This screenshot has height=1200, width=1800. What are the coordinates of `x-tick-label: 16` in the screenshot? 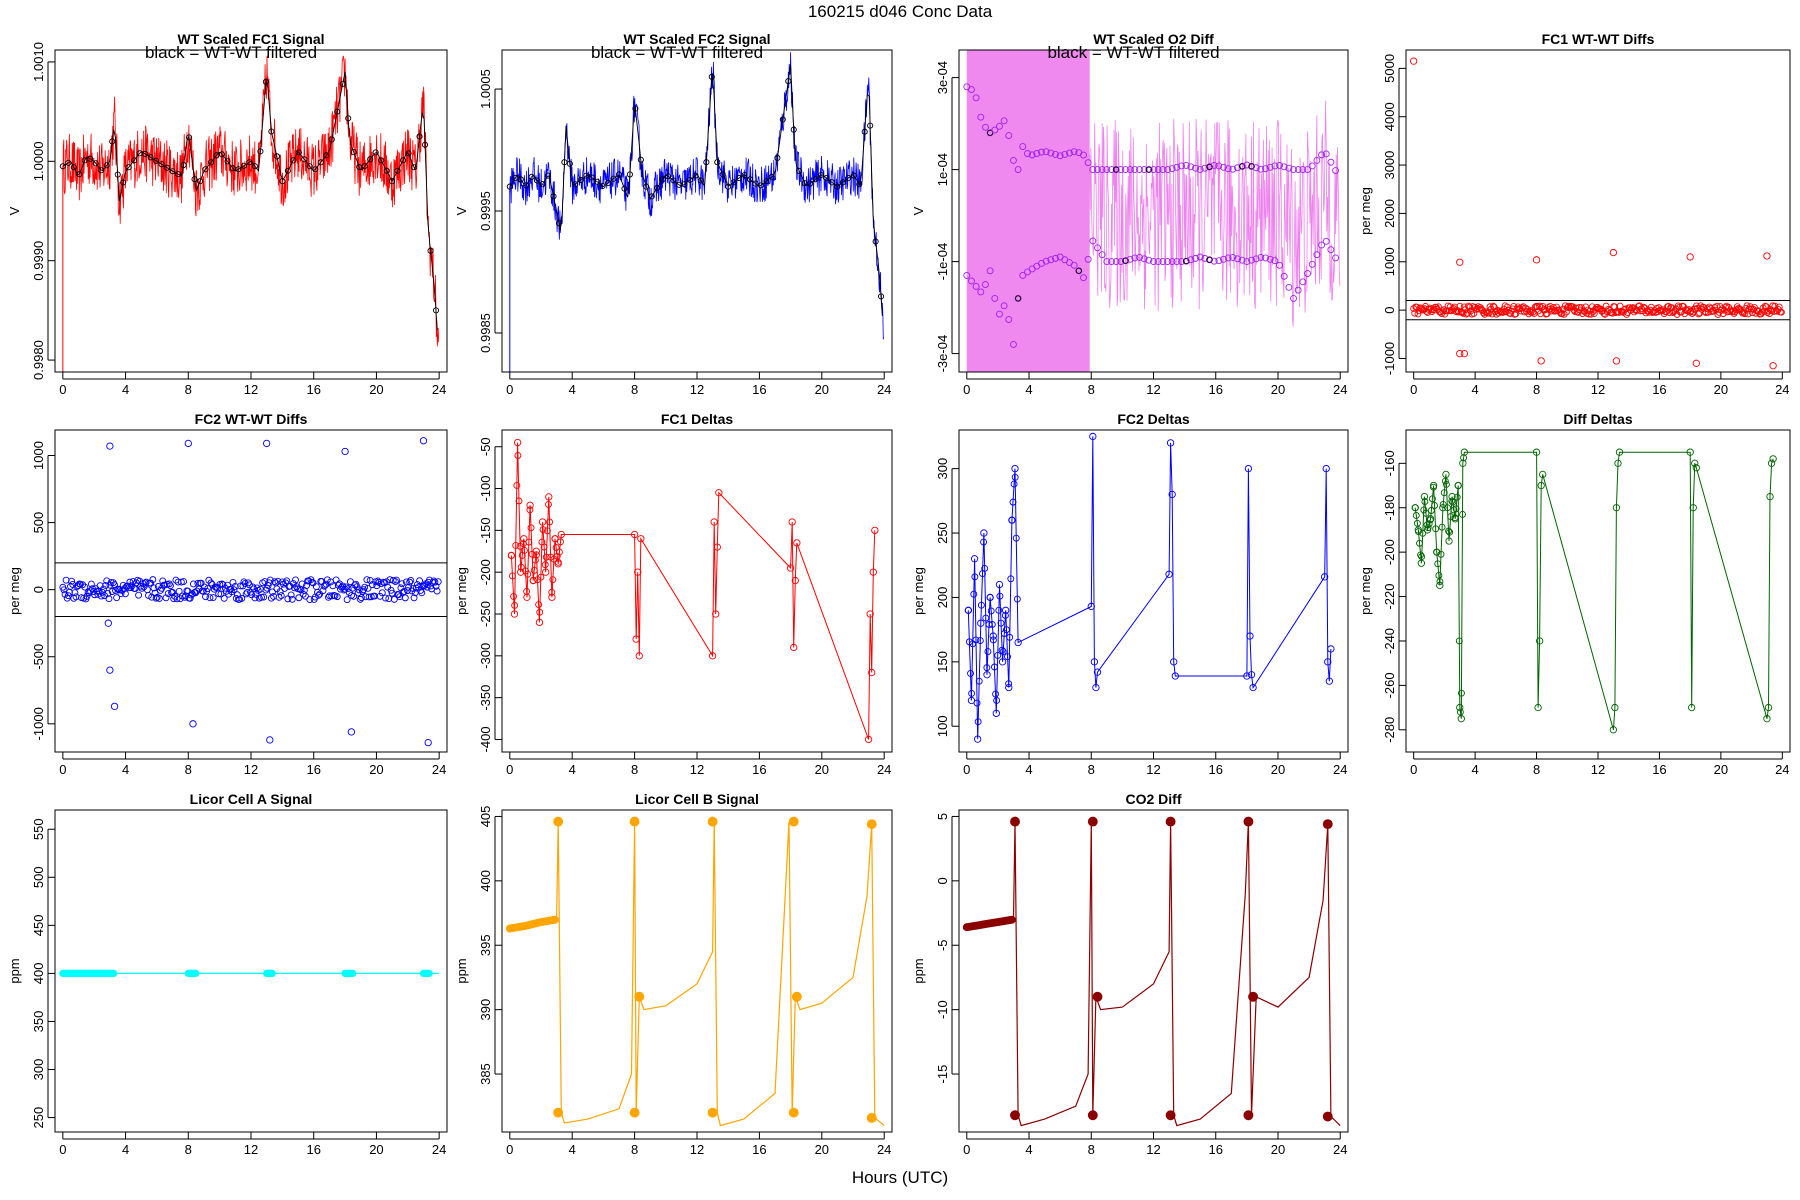 It's located at (1659, 769).